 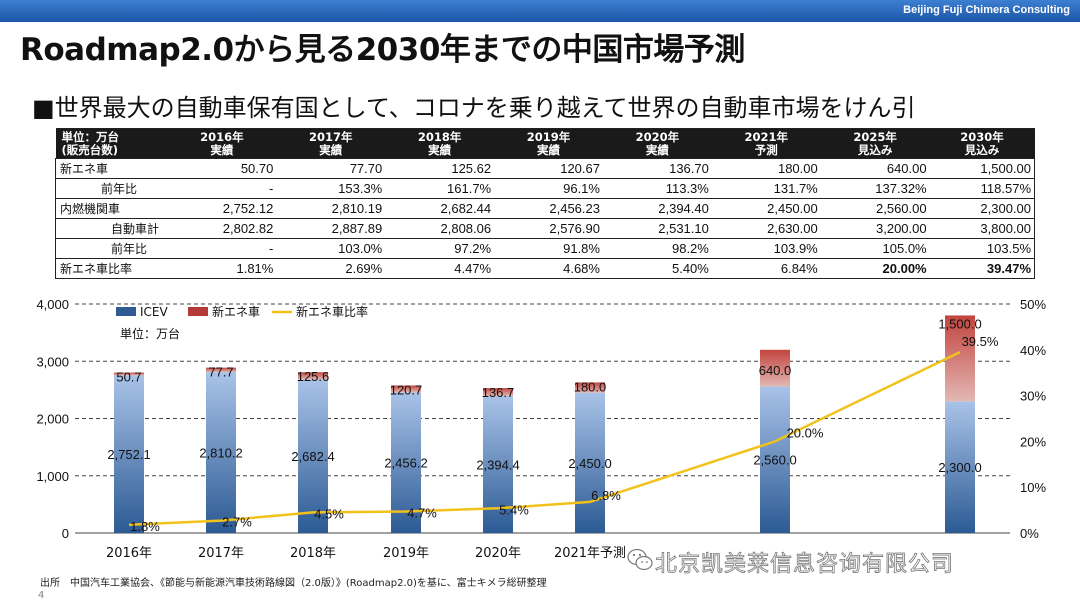 I want to click on y-tick-label: 4,000, so click(x=52, y=304).